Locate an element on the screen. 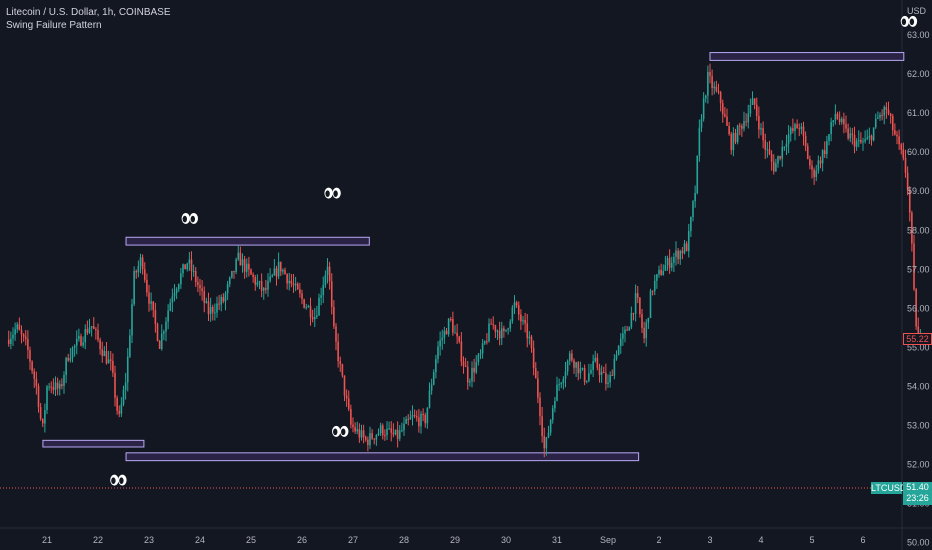 The height and width of the screenshot is (550, 932). liquidity-zone is located at coordinates (382, 457).